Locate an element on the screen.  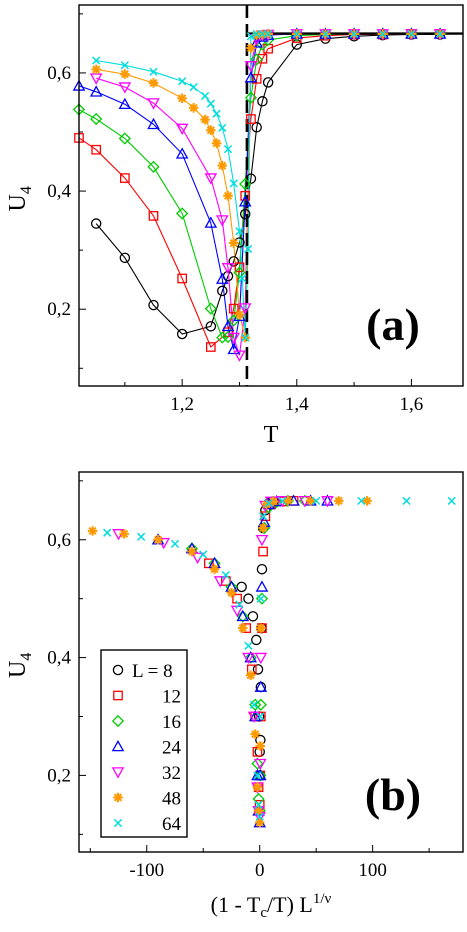
legend-label-2: 12 is located at coordinates (171, 697).